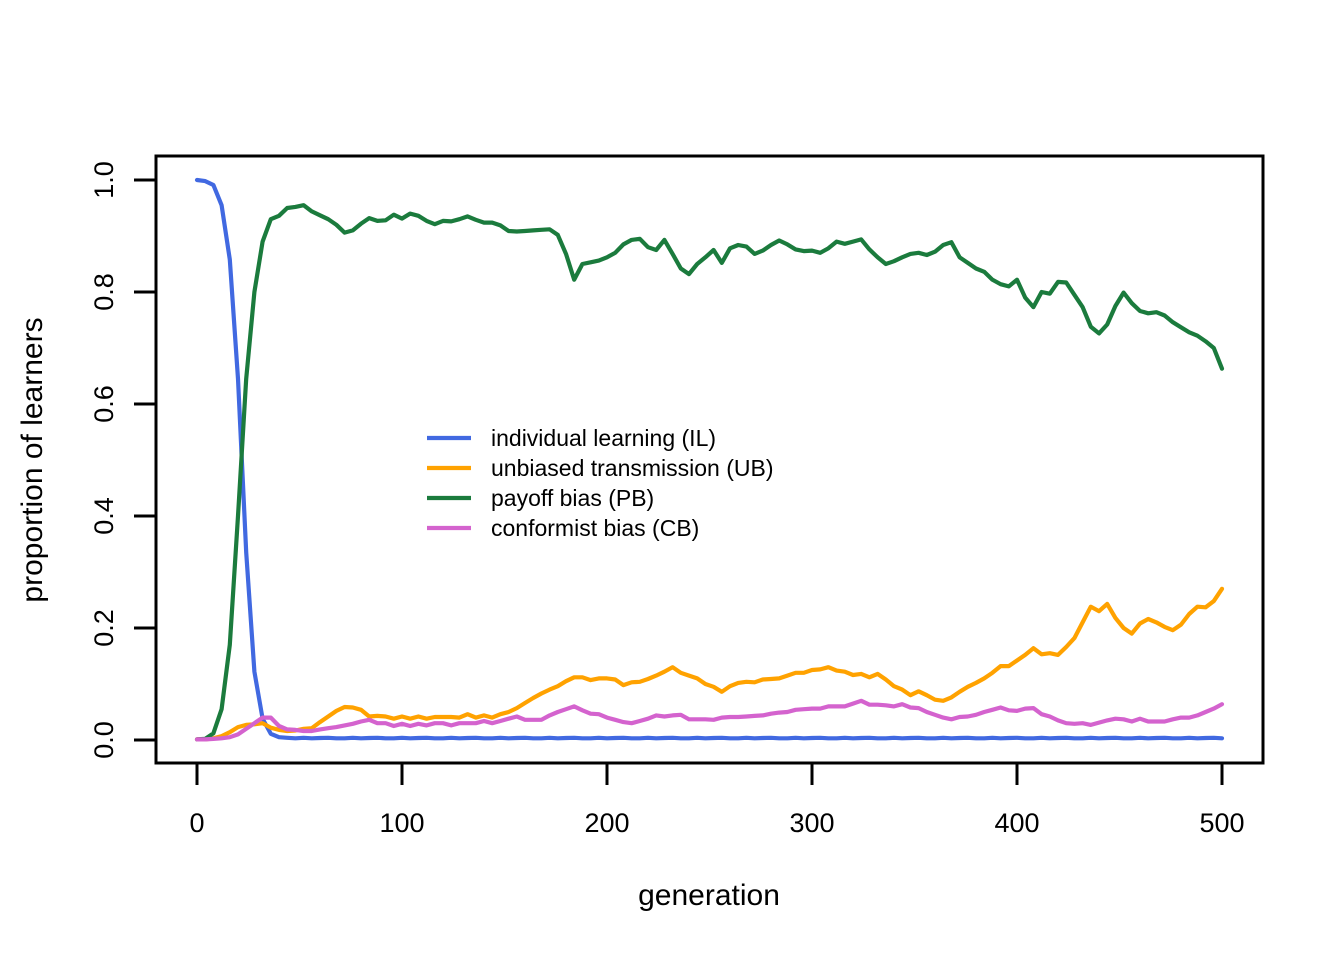 This screenshot has width=1344, height=960. What do you see at coordinates (104, 628) in the screenshot?
I see `y-tick-label: 0.2` at bounding box center [104, 628].